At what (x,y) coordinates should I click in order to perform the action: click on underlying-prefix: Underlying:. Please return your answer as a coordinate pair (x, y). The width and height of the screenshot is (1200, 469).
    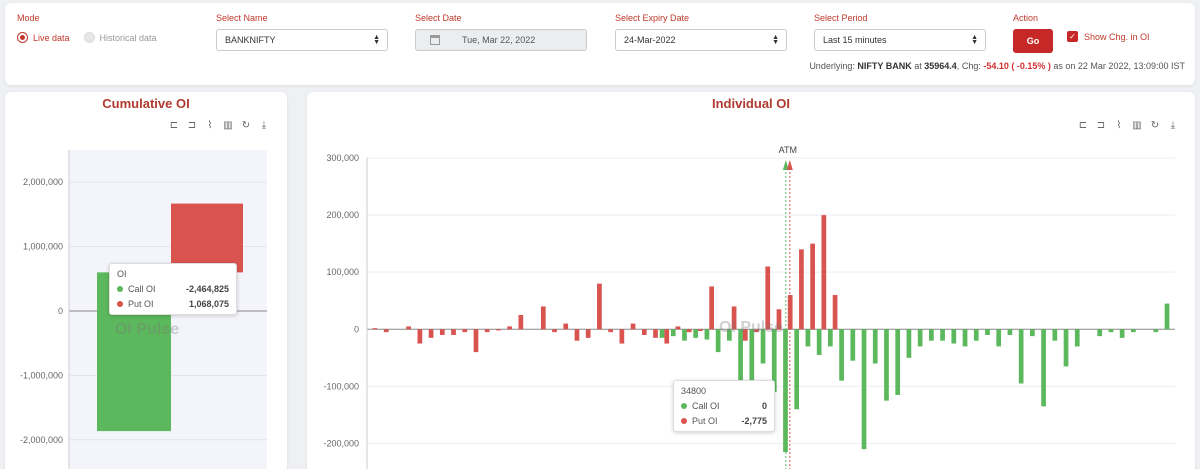
    Looking at the image, I should click on (832, 66).